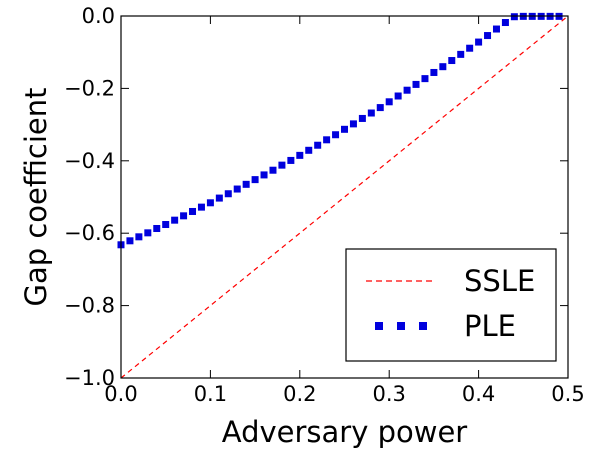 Image resolution: width=612 pixels, height=453 pixels. What do you see at coordinates (499, 281) in the screenshot?
I see `legend-ssle-label: SSLE` at bounding box center [499, 281].